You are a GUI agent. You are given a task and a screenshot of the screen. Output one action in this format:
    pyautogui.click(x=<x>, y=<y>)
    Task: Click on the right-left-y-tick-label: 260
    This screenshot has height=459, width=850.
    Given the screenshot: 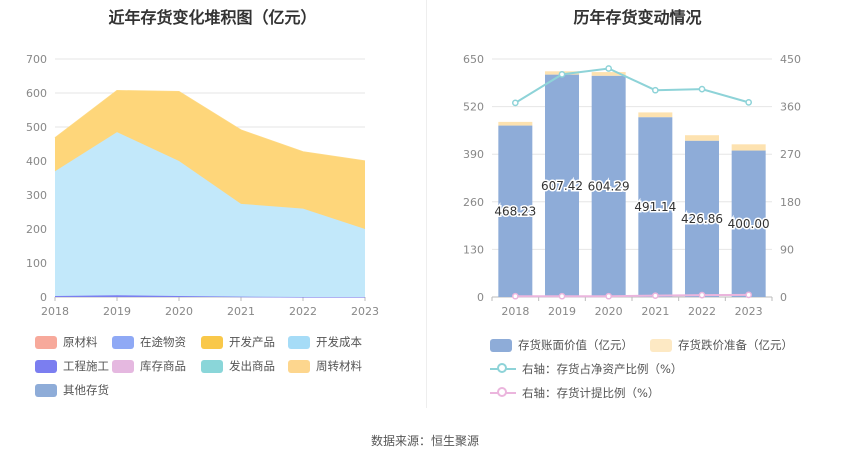 What is the action you would take?
    pyautogui.click(x=473, y=202)
    